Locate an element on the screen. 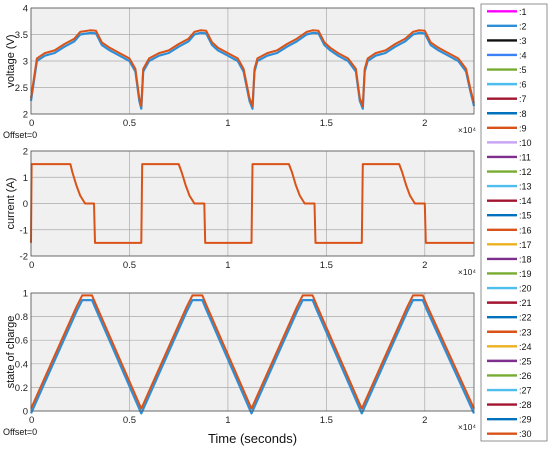 The width and height of the screenshot is (550, 458). legend-label: :18 is located at coordinates (525, 259).